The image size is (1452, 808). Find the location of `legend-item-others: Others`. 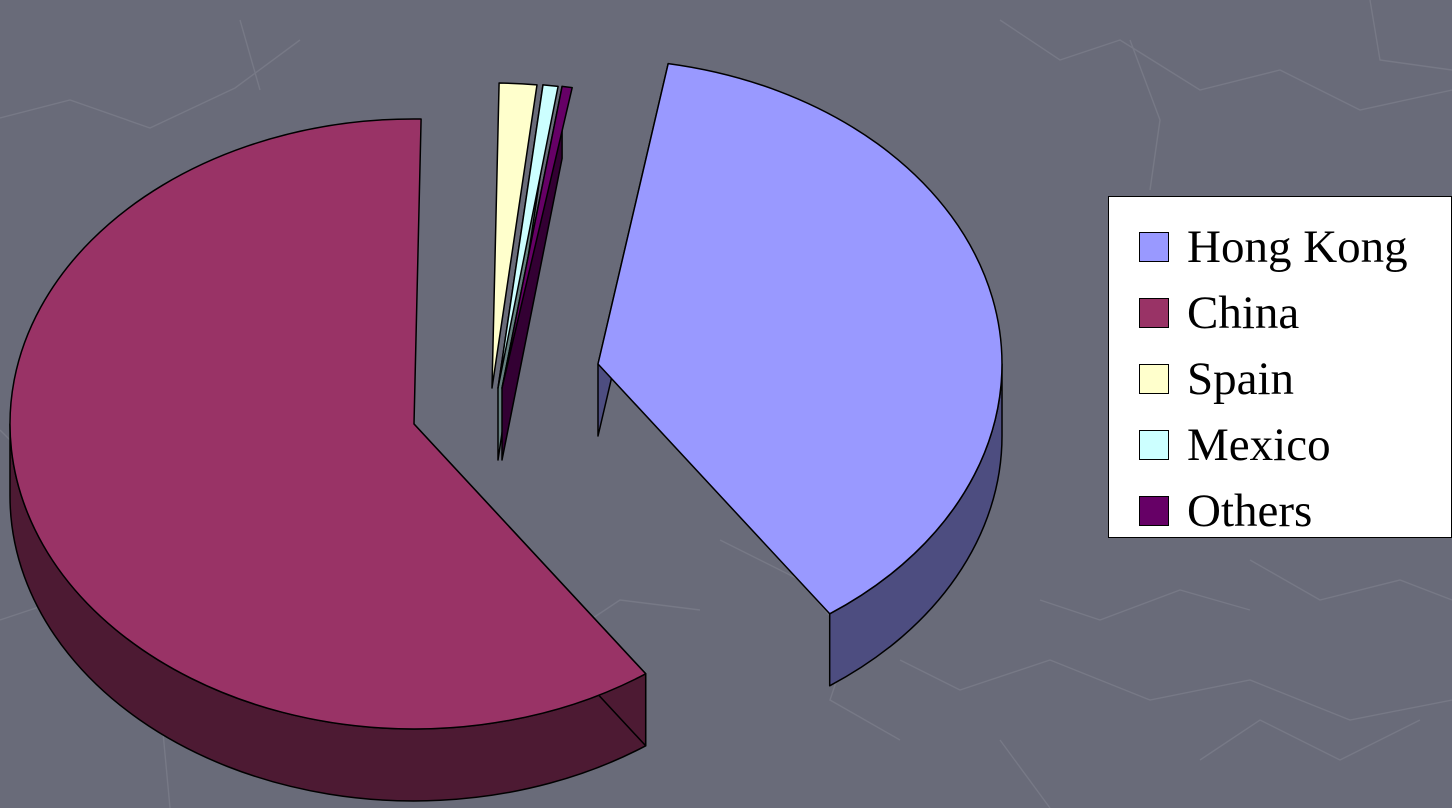

legend-item-others: Others is located at coordinates (1295, 511).